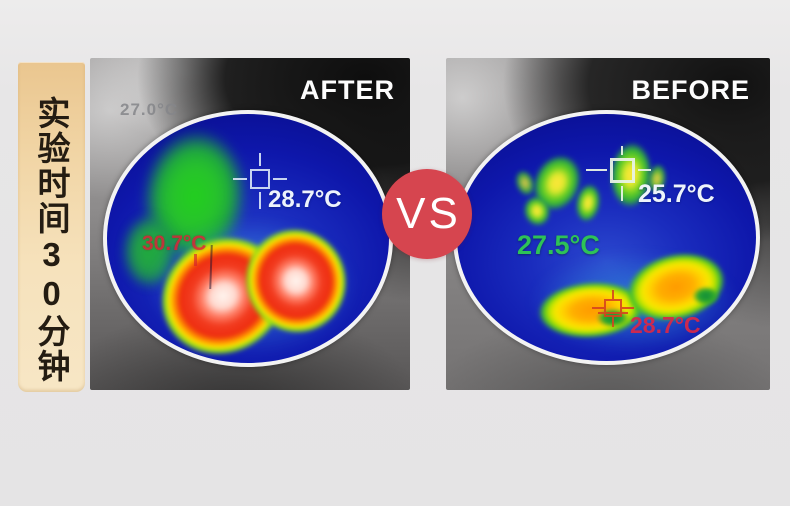 The width and height of the screenshot is (790, 506). What do you see at coordinates (676, 194) in the screenshot?
I see `spot-temperature: 25.7°C` at bounding box center [676, 194].